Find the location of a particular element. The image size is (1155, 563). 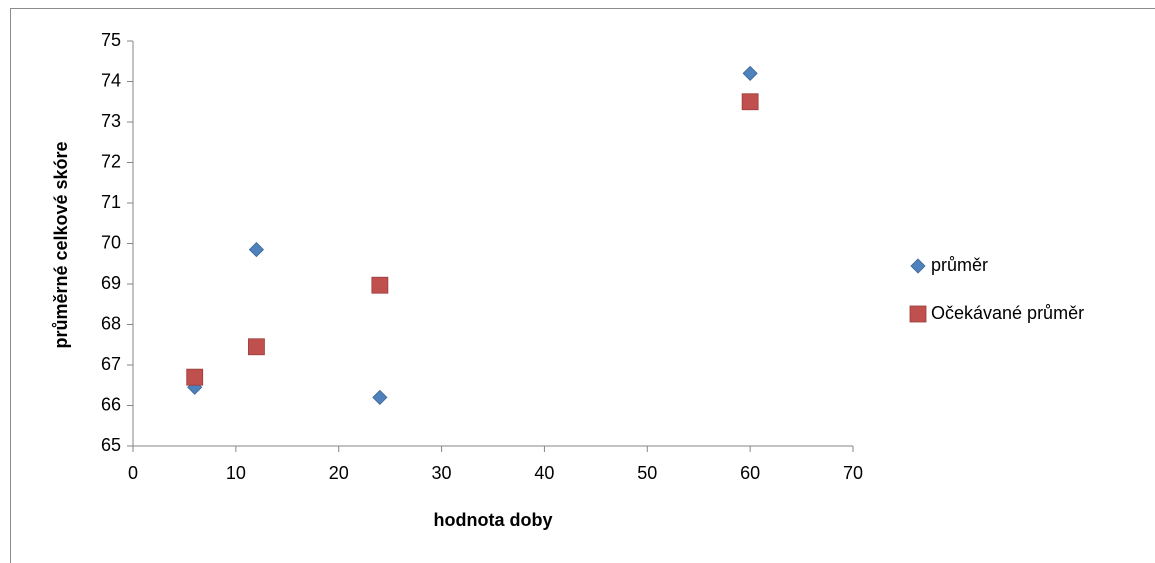

legend-label: průměr is located at coordinates (959, 265).